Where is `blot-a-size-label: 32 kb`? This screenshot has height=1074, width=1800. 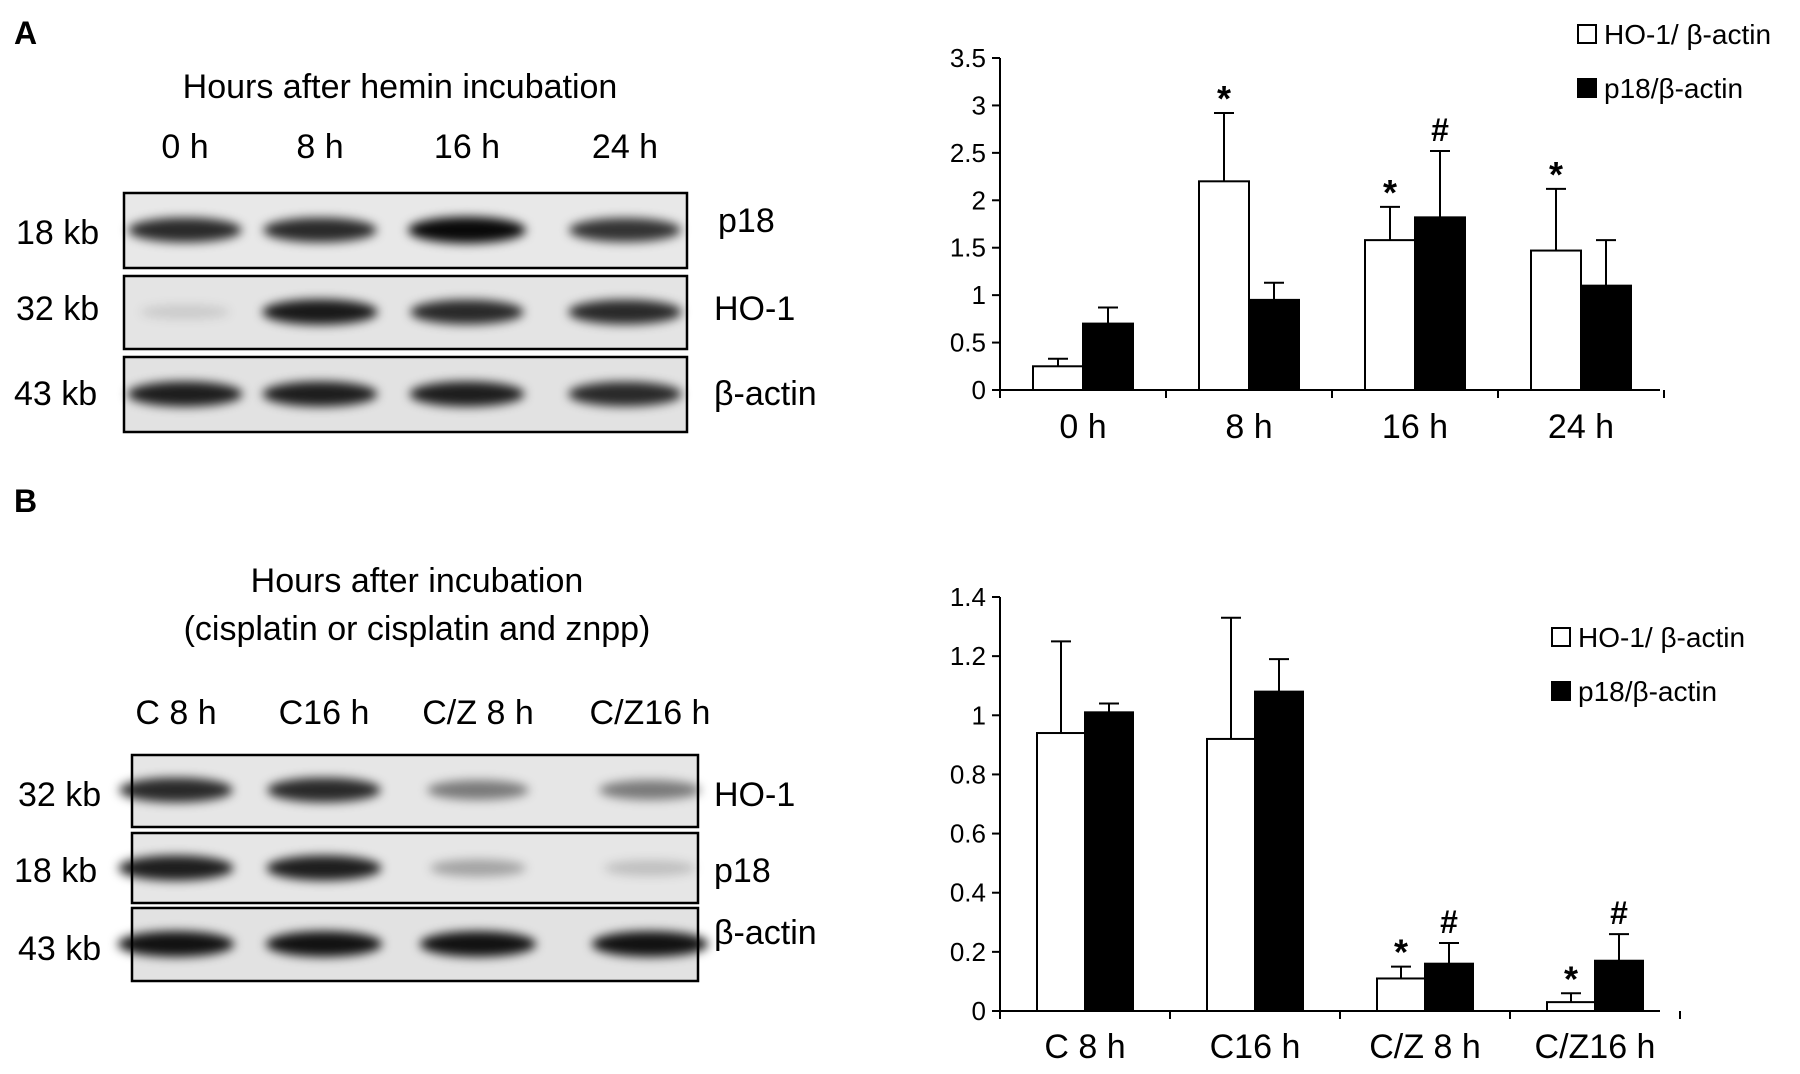 blot-a-size-label: 32 kb is located at coordinates (57, 309).